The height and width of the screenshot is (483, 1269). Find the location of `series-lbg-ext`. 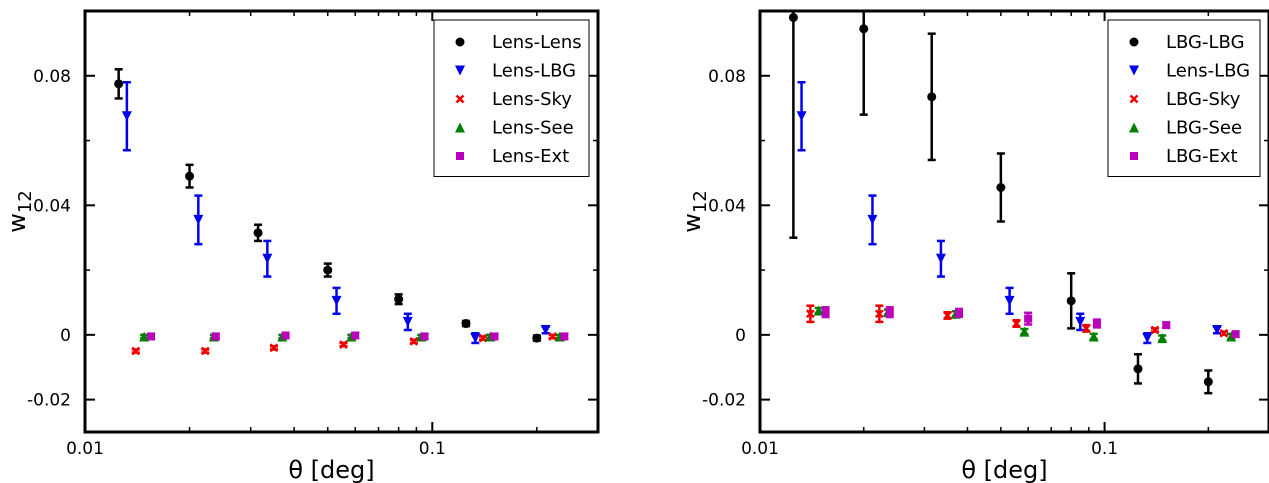

series-lbg-ext is located at coordinates (1030, 322).